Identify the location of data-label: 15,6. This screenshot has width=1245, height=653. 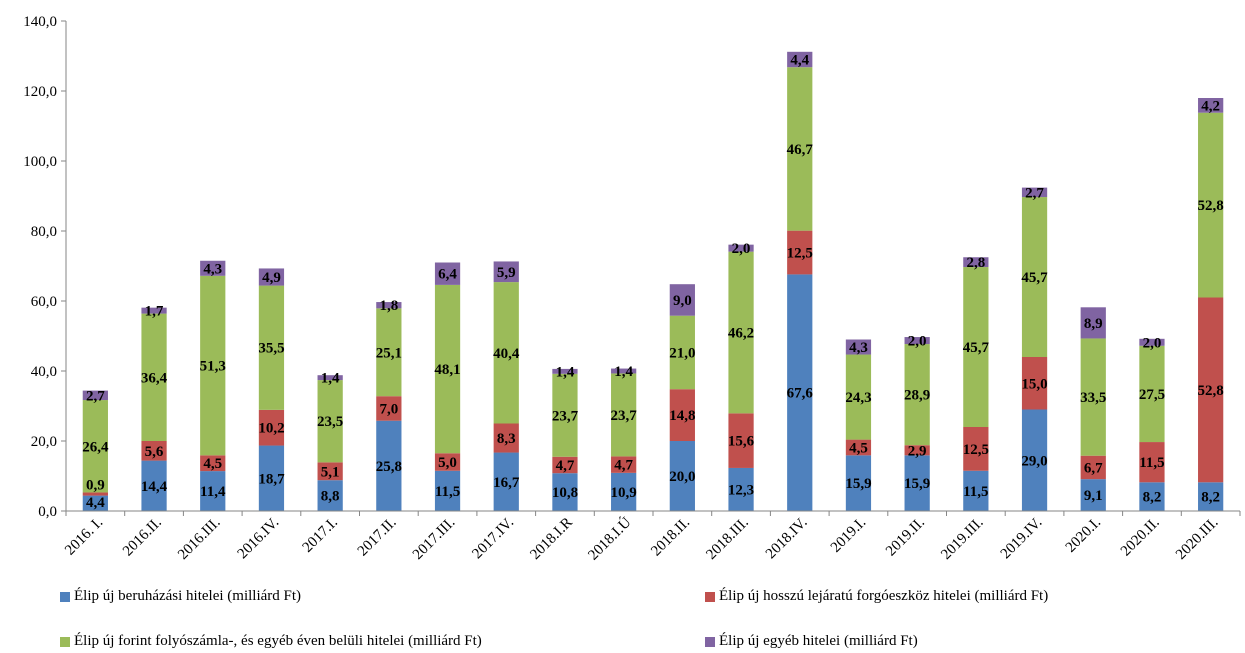
(741, 442).